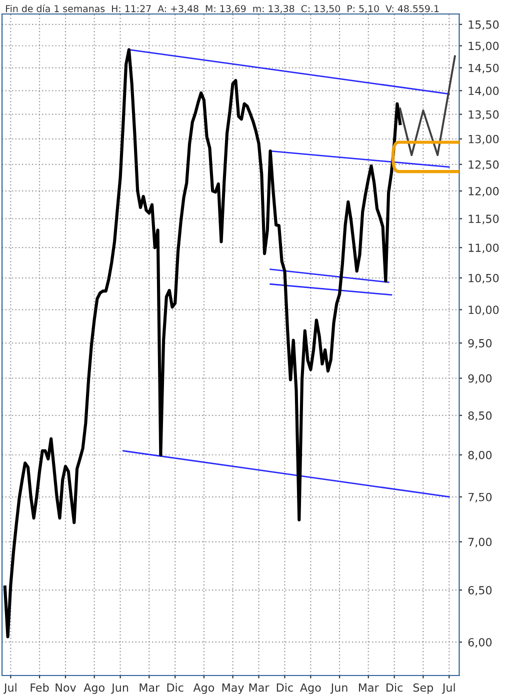  Describe the element at coordinates (427, 105) in the screenshot. I see `line-series` at that location.